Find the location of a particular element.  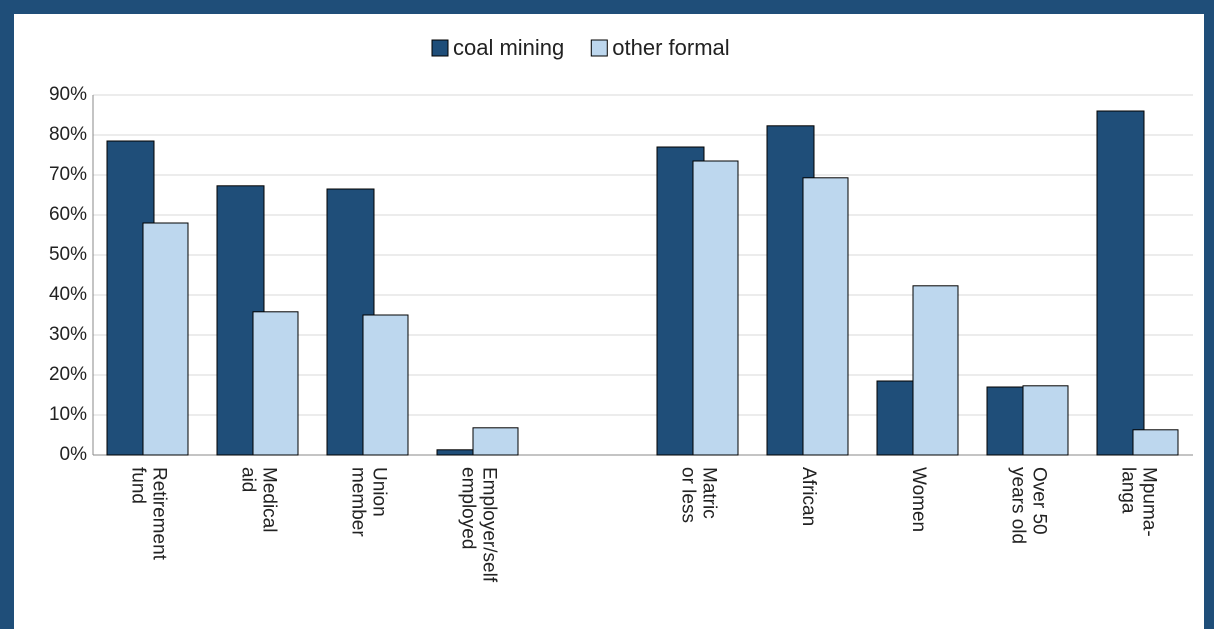

x-tick-label: Over 50 is located at coordinates (1038, 501).